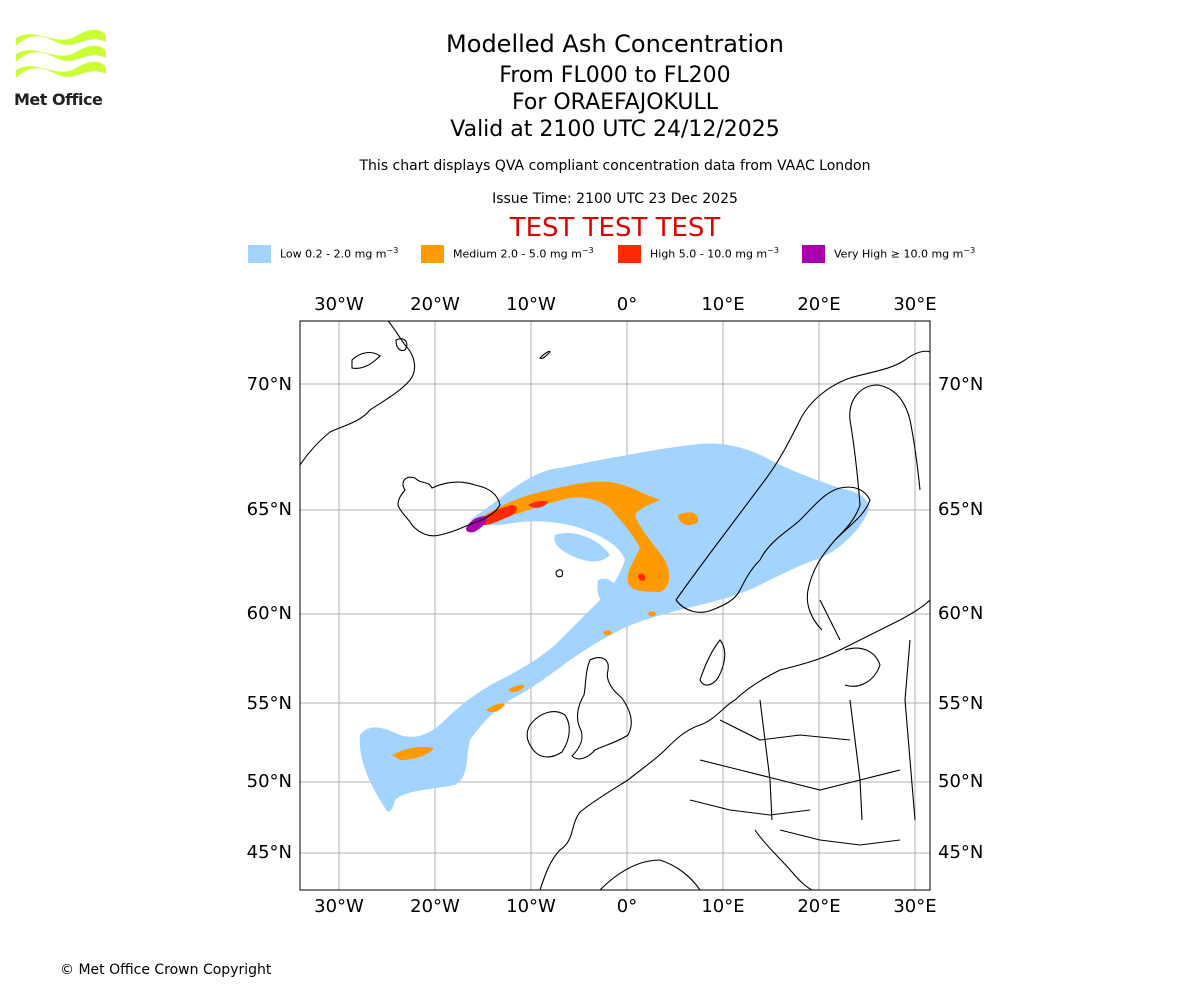 This screenshot has height=1000, width=1200. What do you see at coordinates (61, 53) in the screenshot?
I see `logo-waves-icon` at bounding box center [61, 53].